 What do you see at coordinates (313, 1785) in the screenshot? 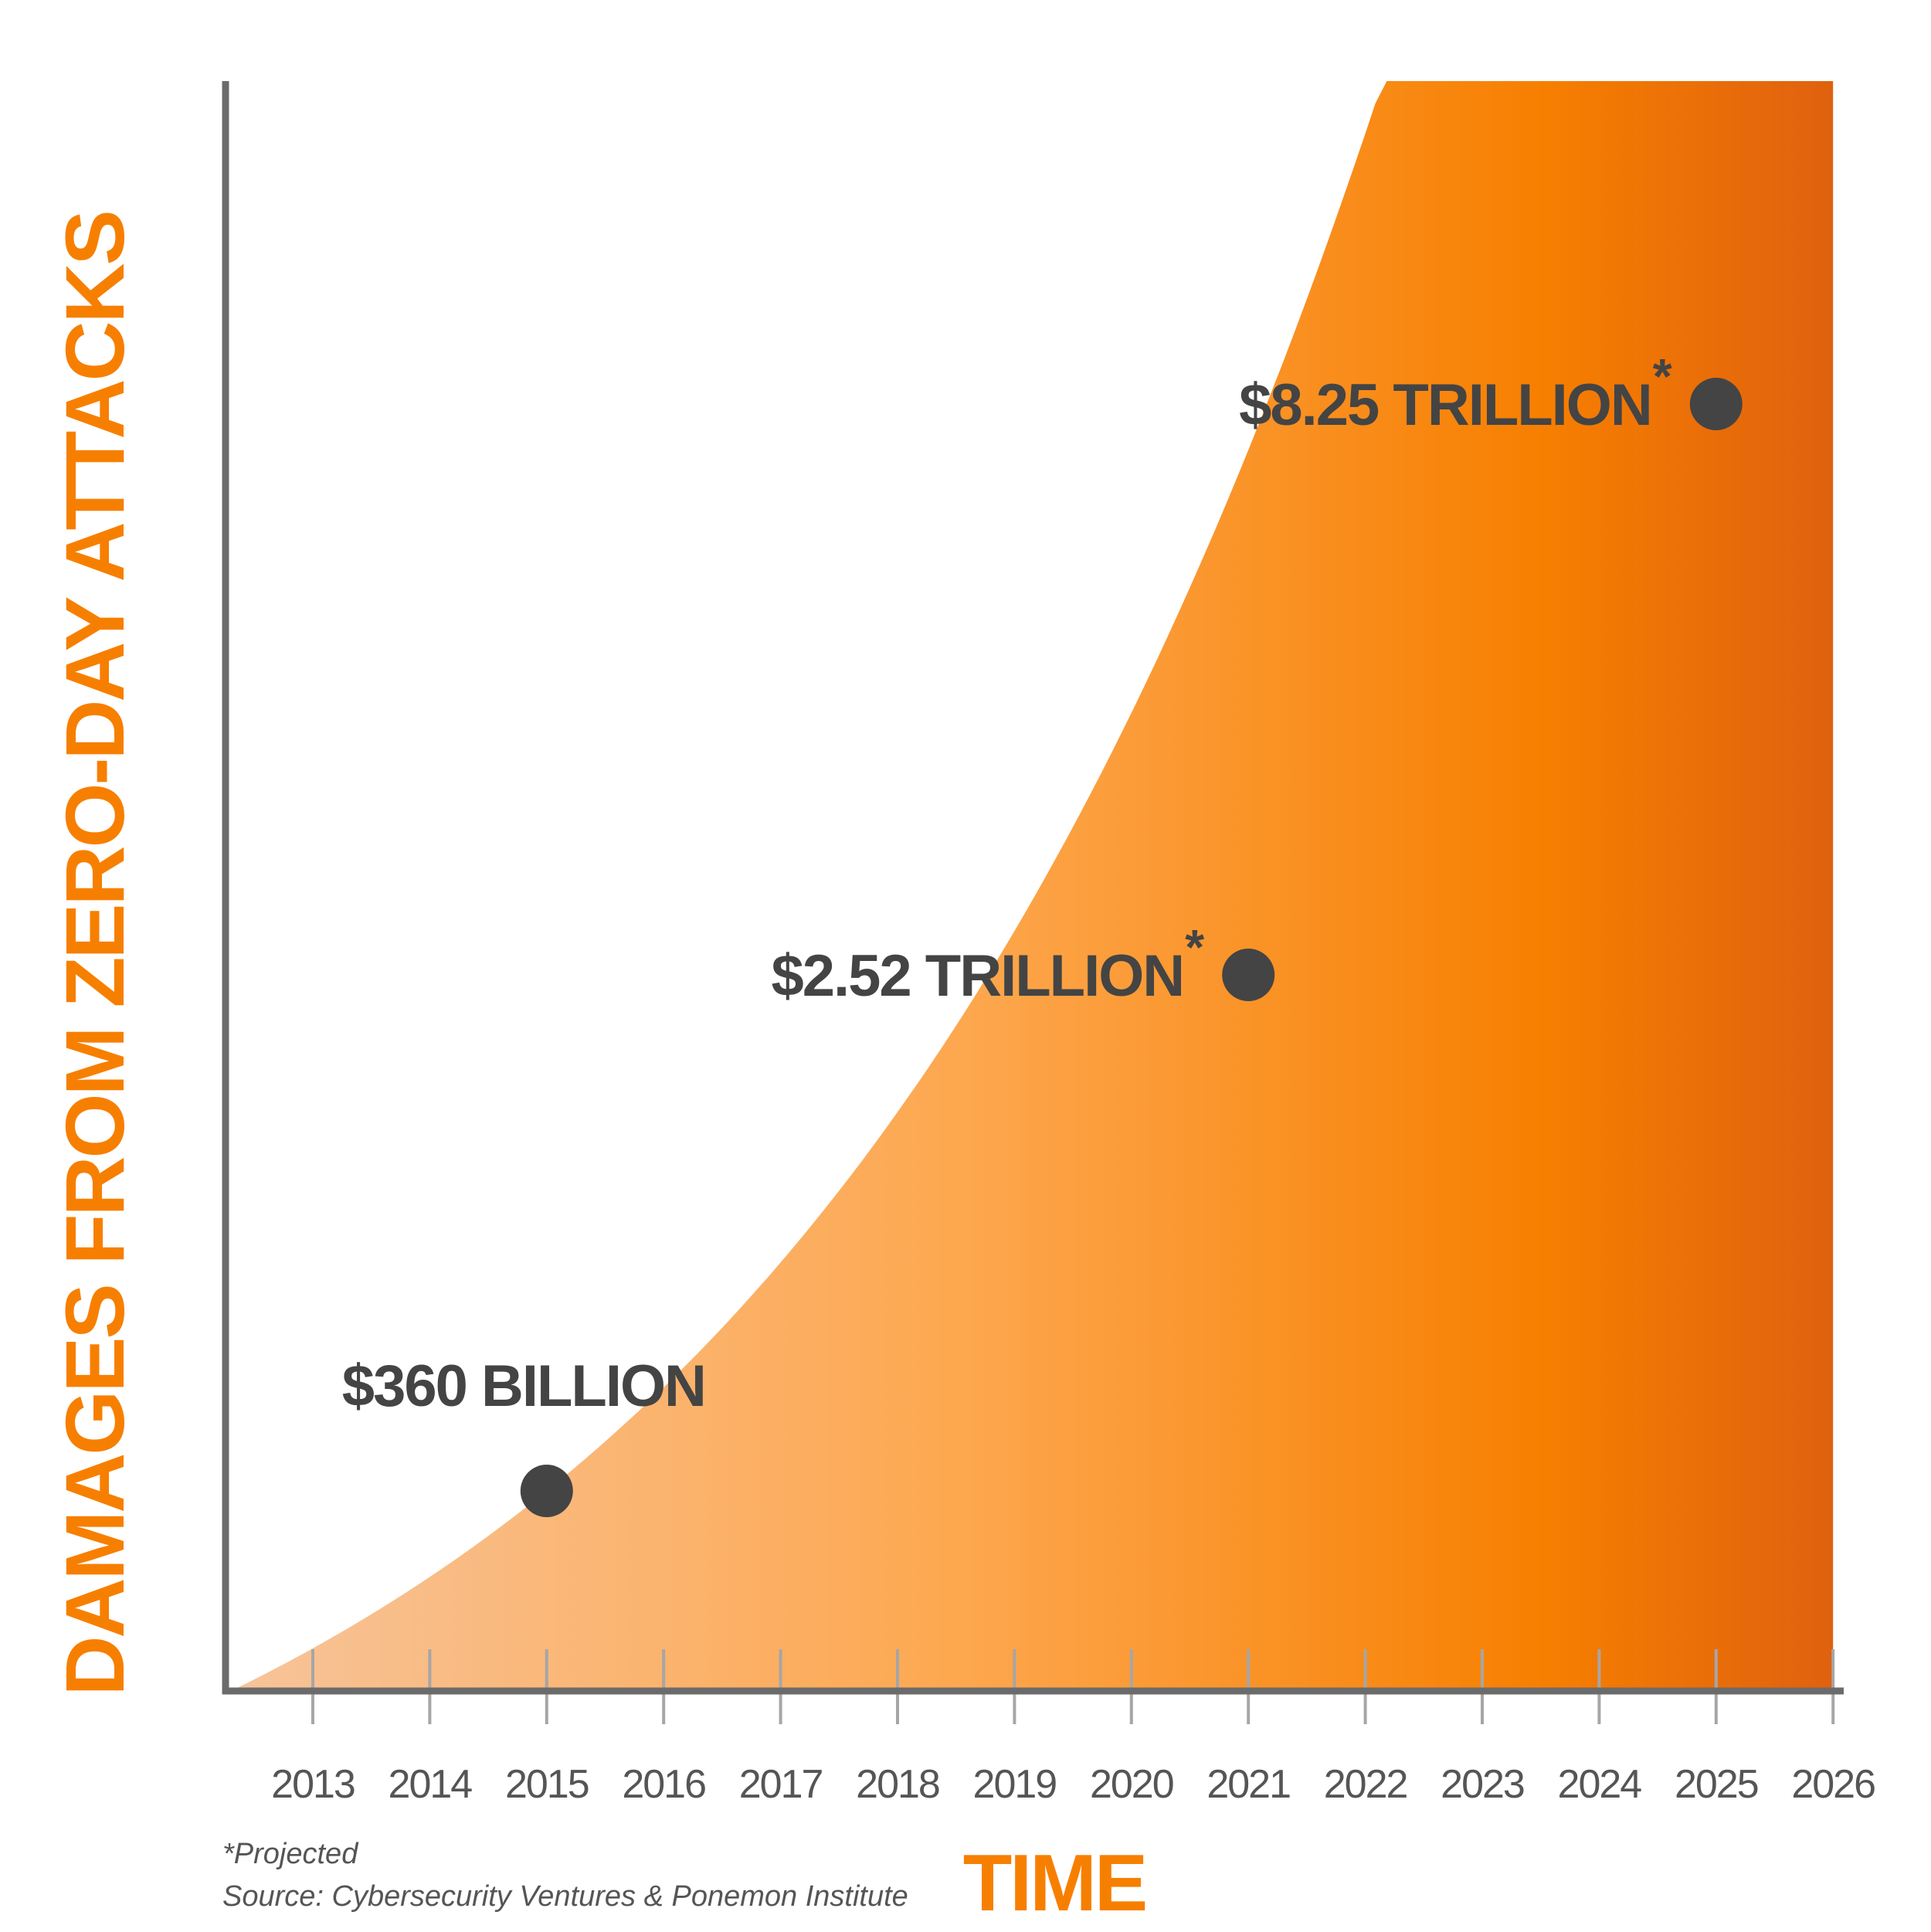
I see `x-tick-label: 2013` at bounding box center [313, 1785].